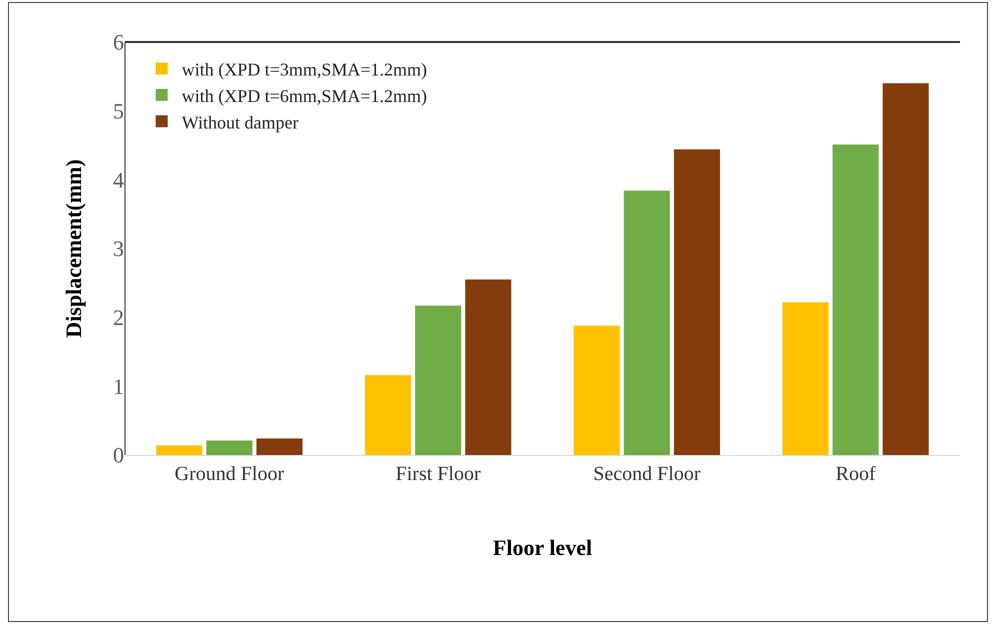 The width and height of the screenshot is (992, 628). I want to click on x-tick-label: First Floor, so click(438, 474).